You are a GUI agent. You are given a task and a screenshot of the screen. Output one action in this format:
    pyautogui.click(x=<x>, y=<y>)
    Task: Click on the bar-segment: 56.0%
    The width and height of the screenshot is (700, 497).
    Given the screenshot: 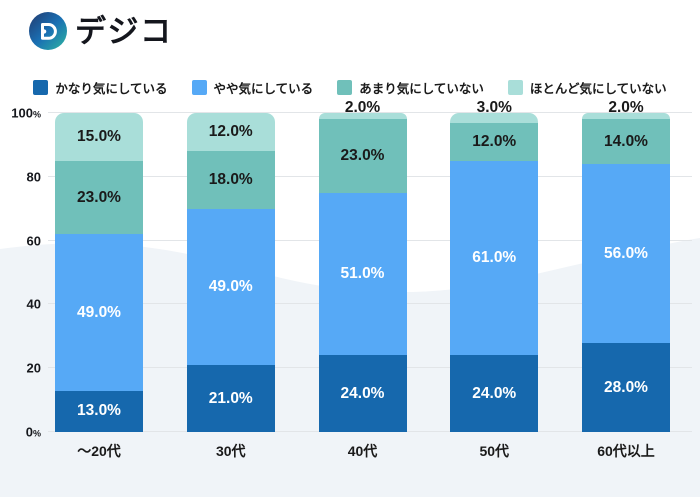 What is the action you would take?
    pyautogui.click(x=626, y=253)
    